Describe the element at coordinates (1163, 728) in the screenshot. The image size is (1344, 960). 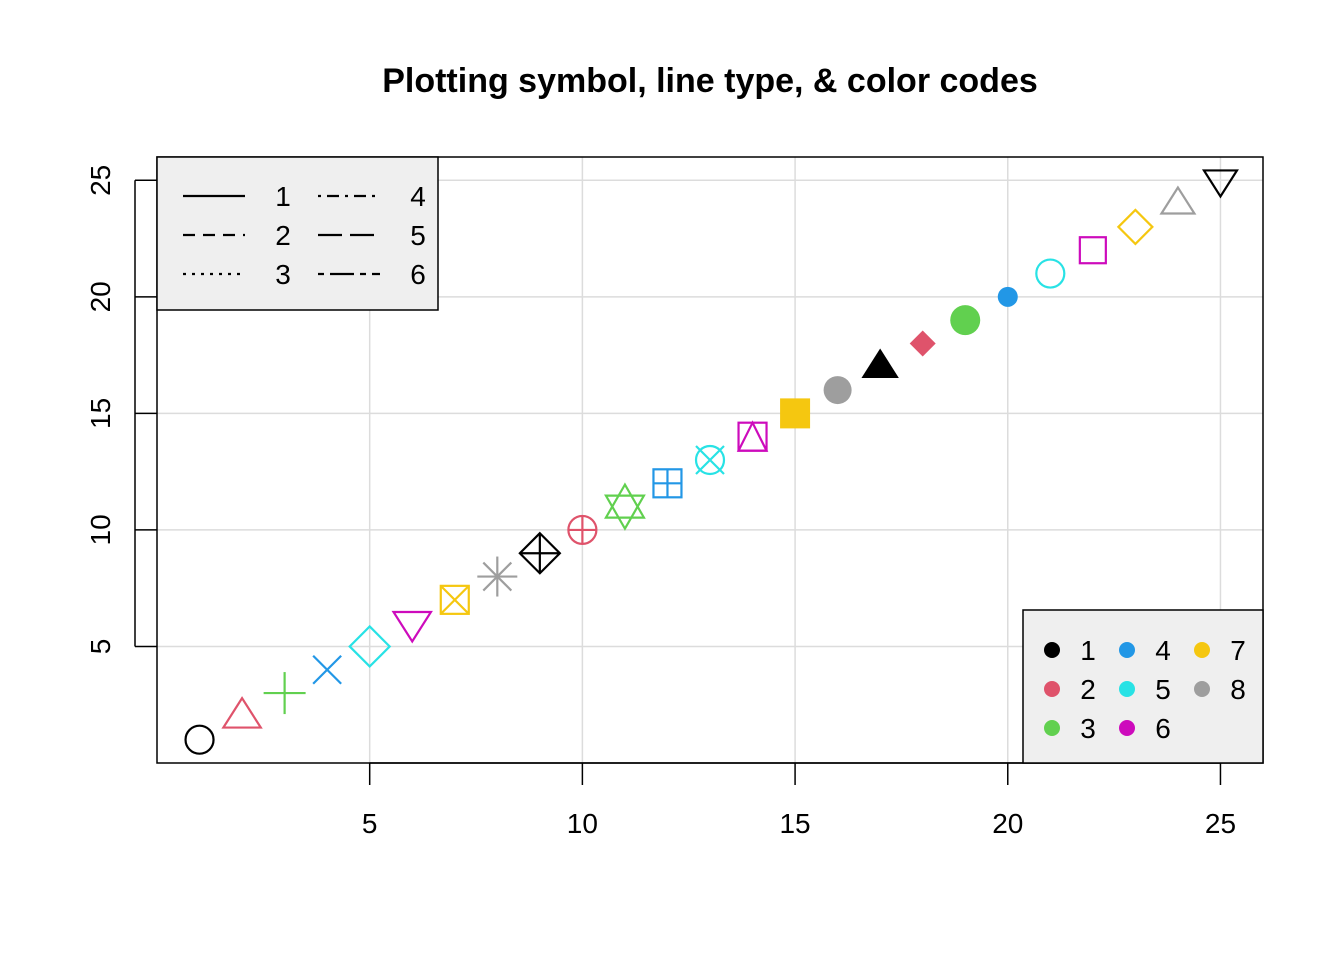
I see `legend-color-label: 6` at that location.